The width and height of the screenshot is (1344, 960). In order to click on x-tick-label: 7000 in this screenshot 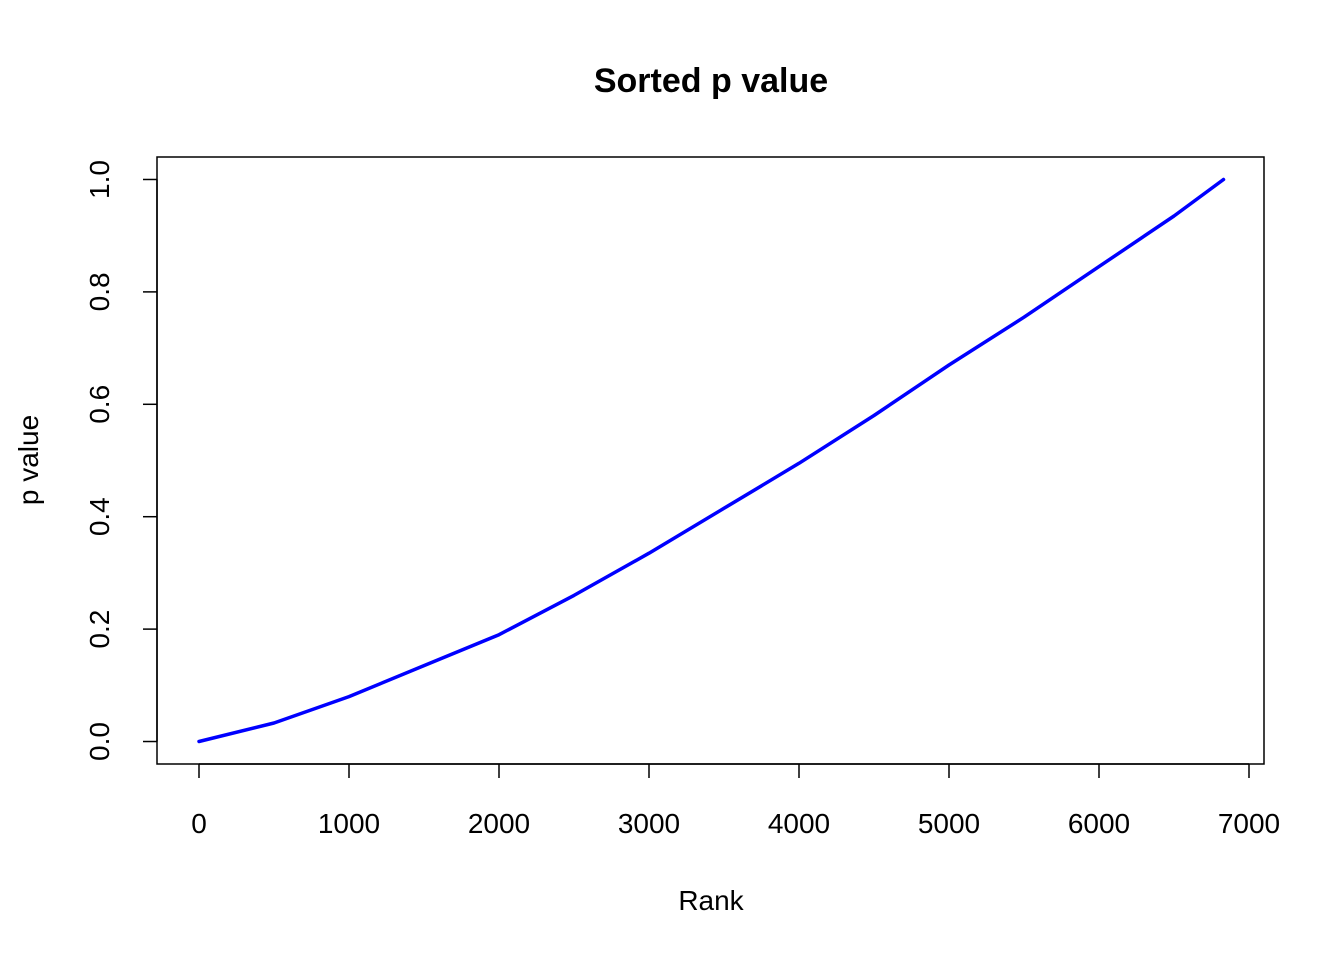, I will do `click(1249, 823)`.